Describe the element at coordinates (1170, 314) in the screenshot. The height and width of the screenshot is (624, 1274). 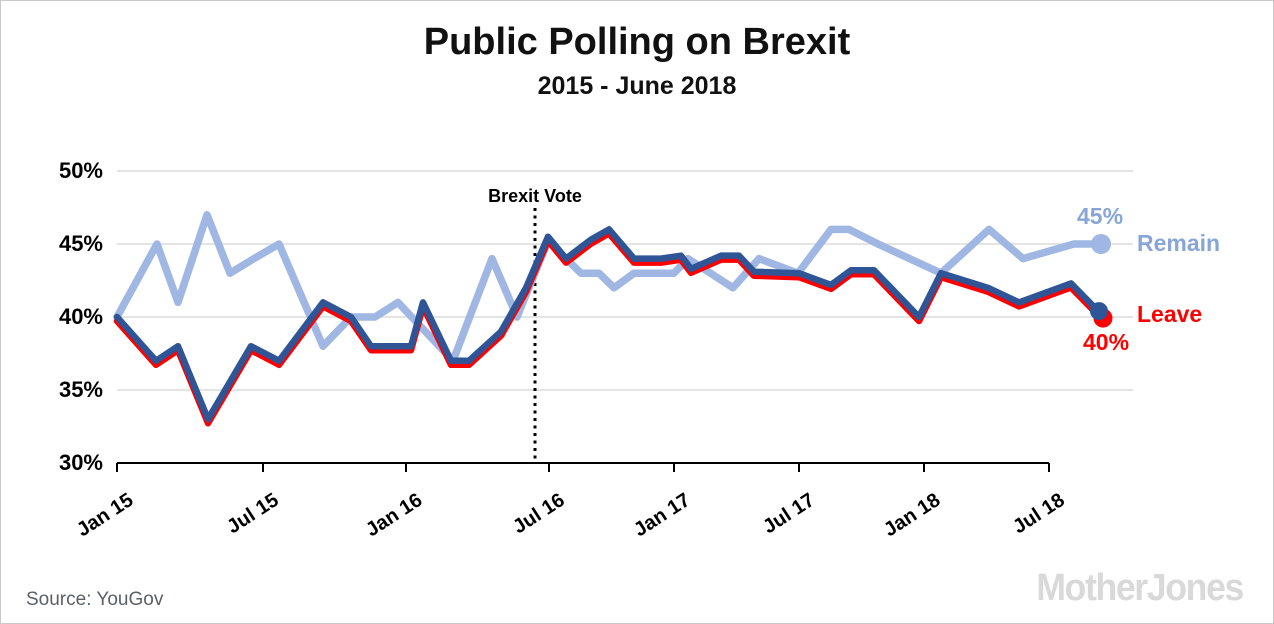
I see `leave-series-label: Leave` at that location.